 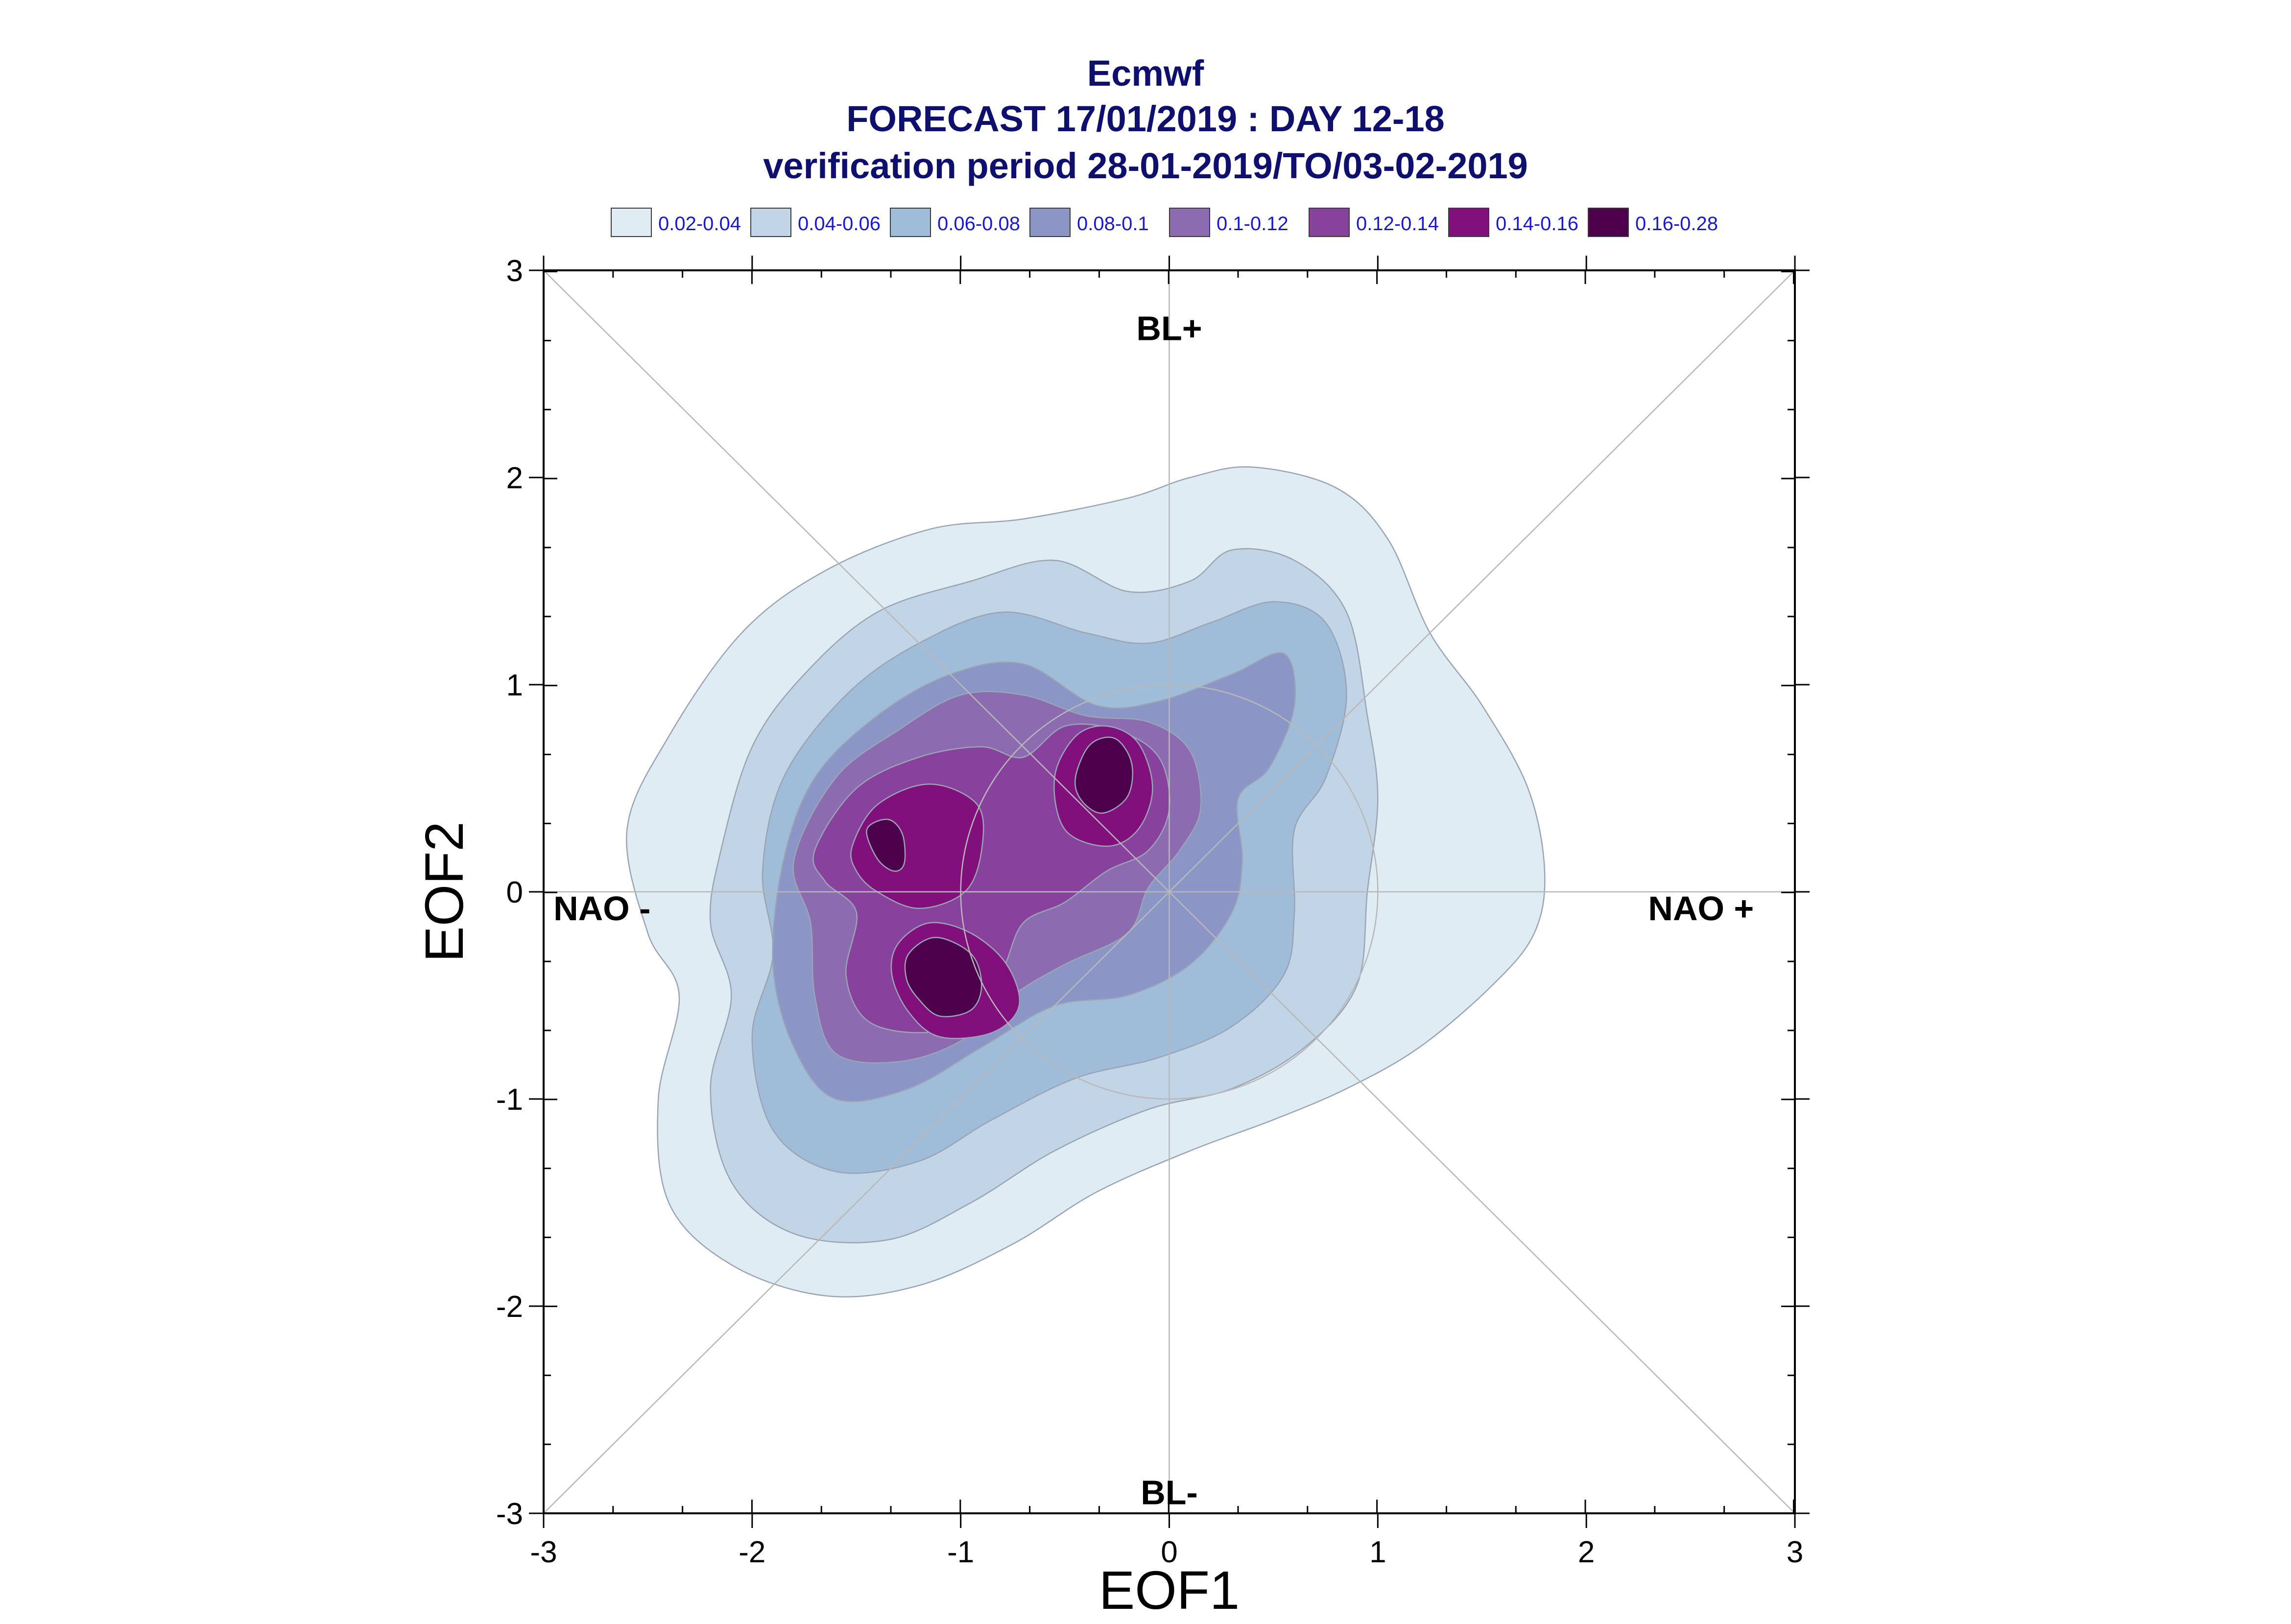 I want to click on legend-entry-2: 0.04-0.06, so click(x=815, y=222).